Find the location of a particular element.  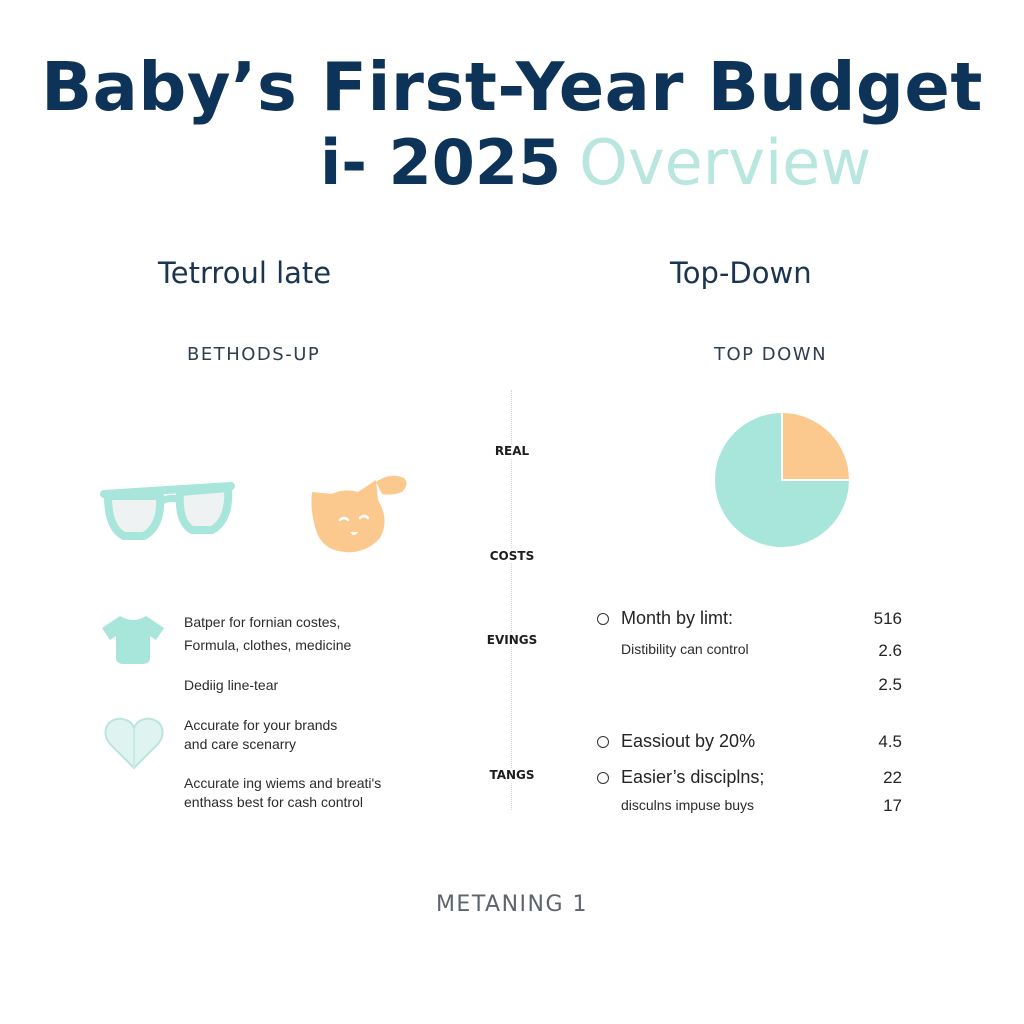

mid-label-evings: EVINGS is located at coordinates (512, 640).